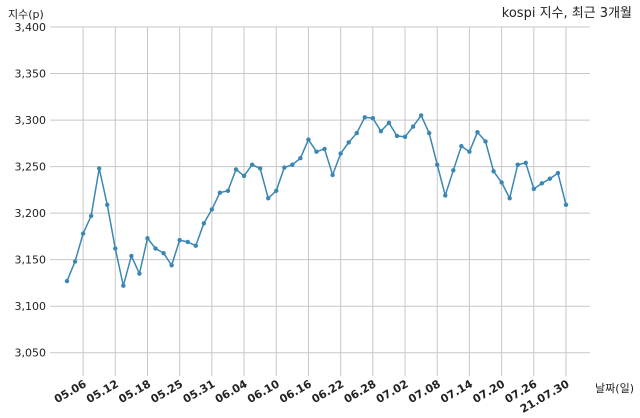 The image size is (640, 418). What do you see at coordinates (31, 74) in the screenshot?
I see `y-tick-label: 3,350` at bounding box center [31, 74].